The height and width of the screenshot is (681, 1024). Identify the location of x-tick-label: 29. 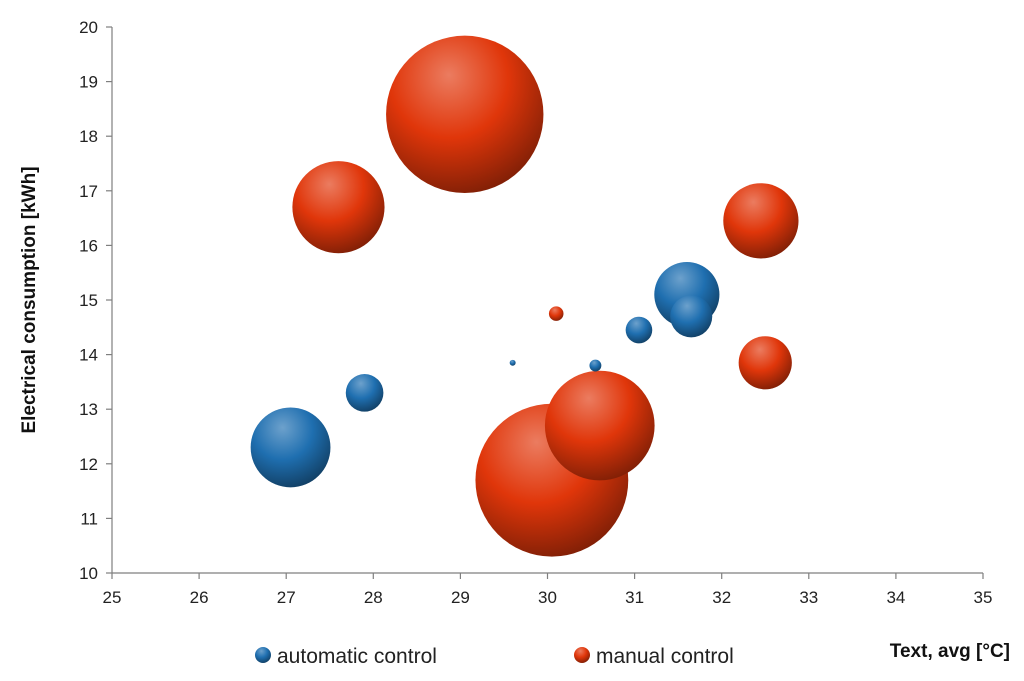
(460, 597).